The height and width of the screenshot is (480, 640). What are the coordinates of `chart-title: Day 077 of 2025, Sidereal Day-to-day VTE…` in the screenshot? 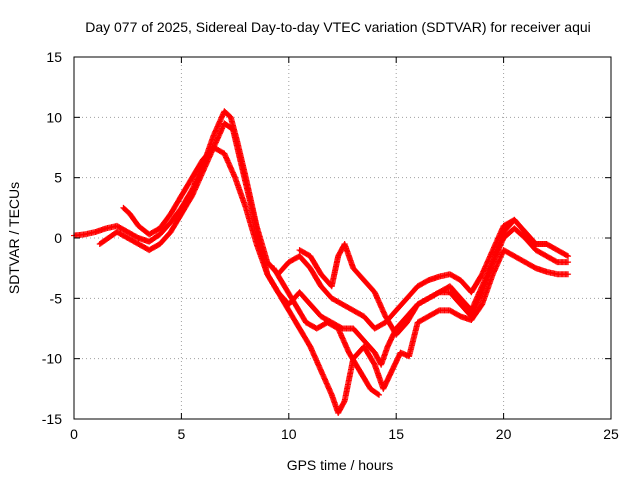 It's located at (338, 27).